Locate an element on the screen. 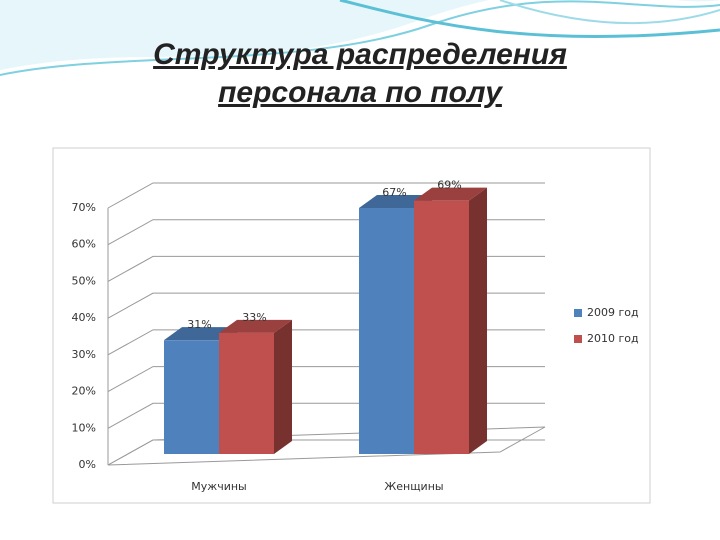  y-tick-label: 0% is located at coordinates (87, 464).